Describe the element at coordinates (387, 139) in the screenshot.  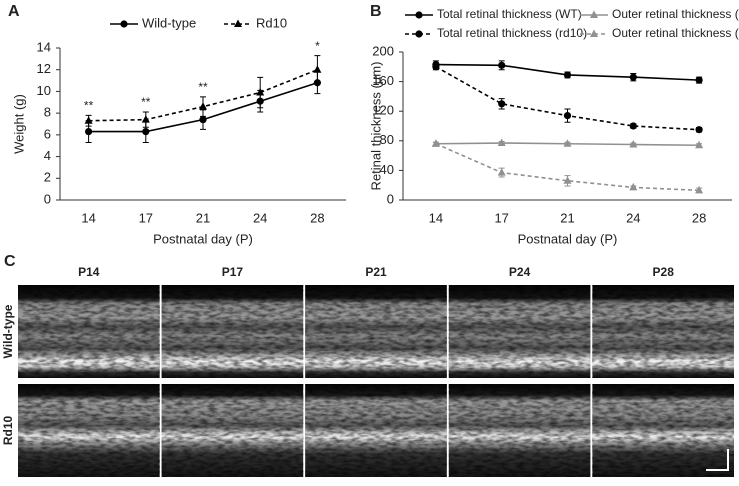
I see `y-tick-label: 80` at that location.